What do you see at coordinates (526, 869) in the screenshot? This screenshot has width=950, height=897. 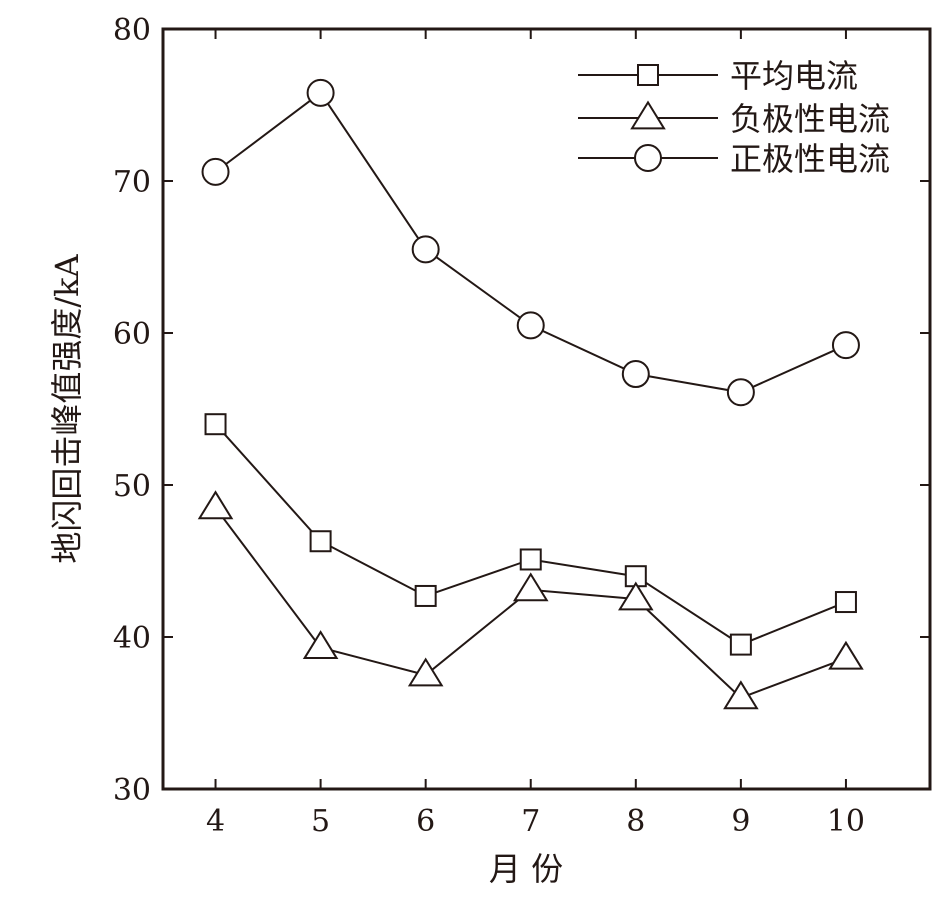 I see `x-axis-title: 月 份` at bounding box center [526, 869].